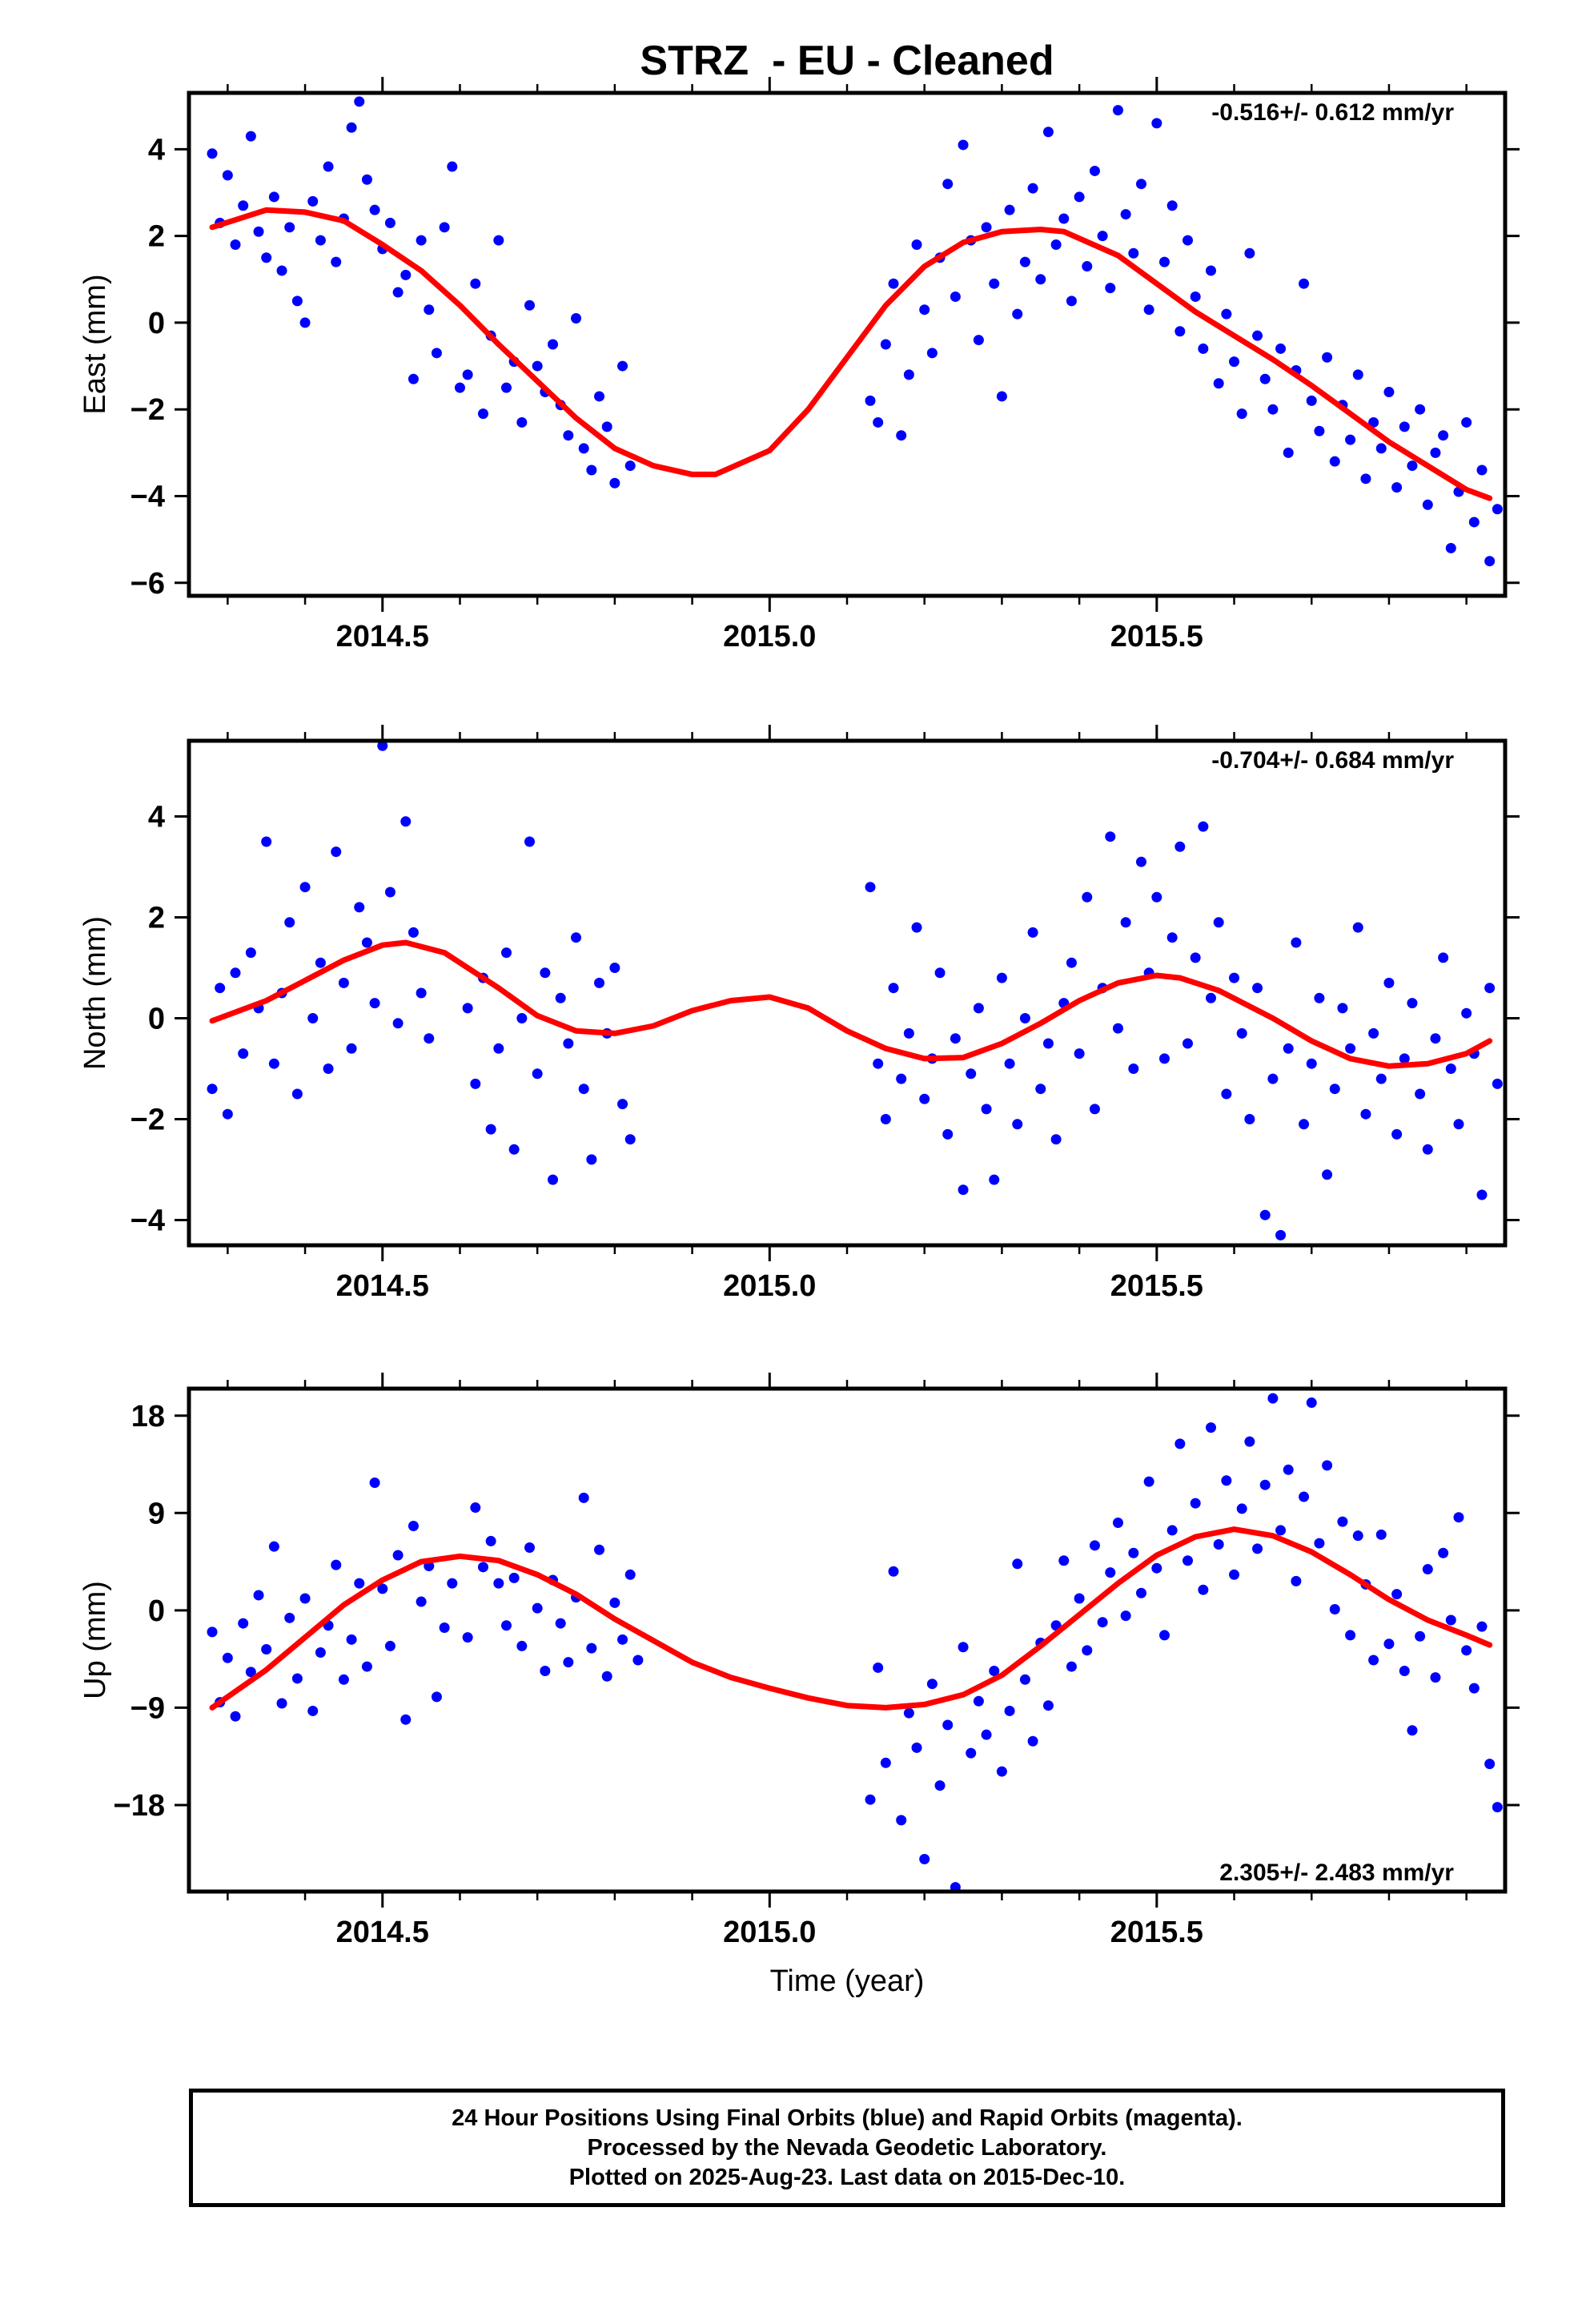 The image size is (1582, 2324). Describe the element at coordinates (1156, 1932) in the screenshot. I see `x-tick-label: 2015.5` at that location.